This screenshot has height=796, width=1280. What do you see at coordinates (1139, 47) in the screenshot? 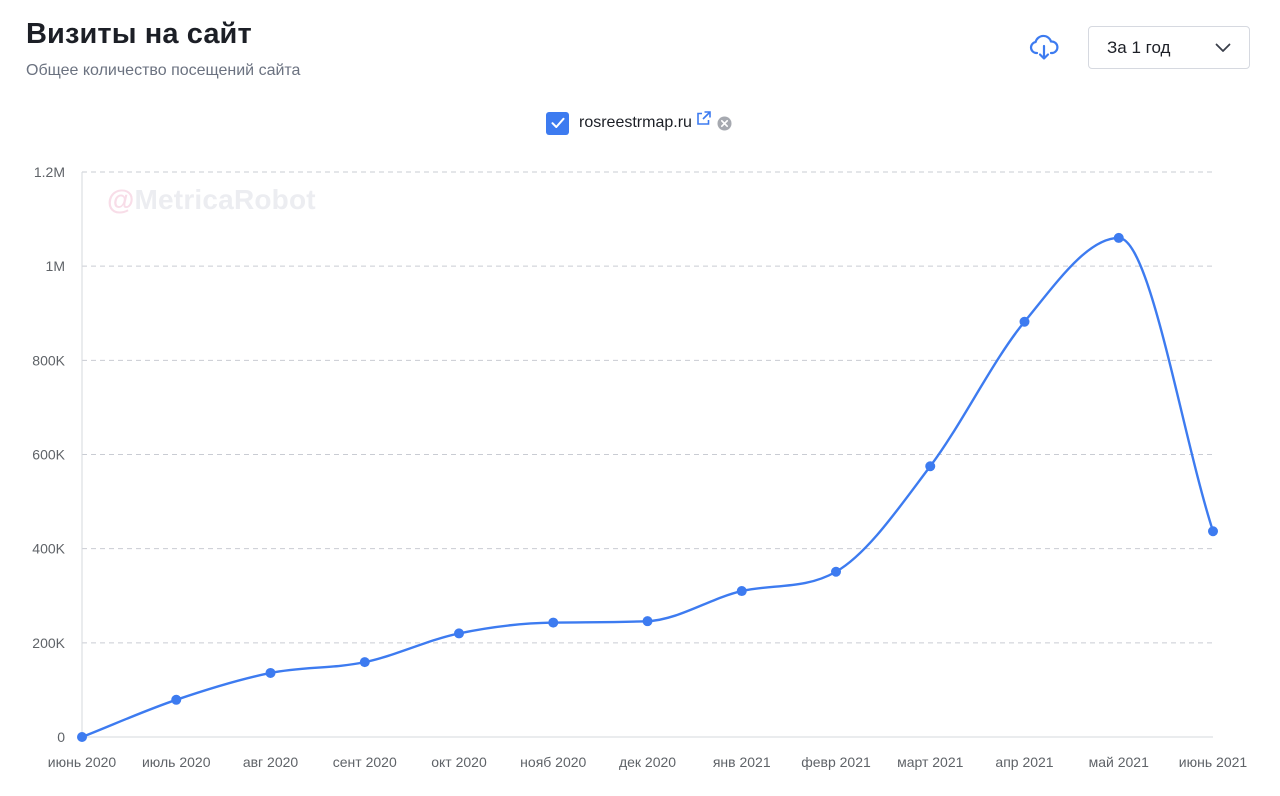
I see `period-select-label: За 1 год` at bounding box center [1139, 47].